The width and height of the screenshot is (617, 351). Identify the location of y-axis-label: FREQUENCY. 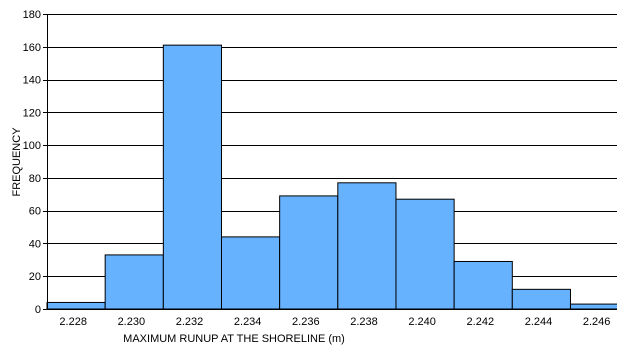
(17, 162).